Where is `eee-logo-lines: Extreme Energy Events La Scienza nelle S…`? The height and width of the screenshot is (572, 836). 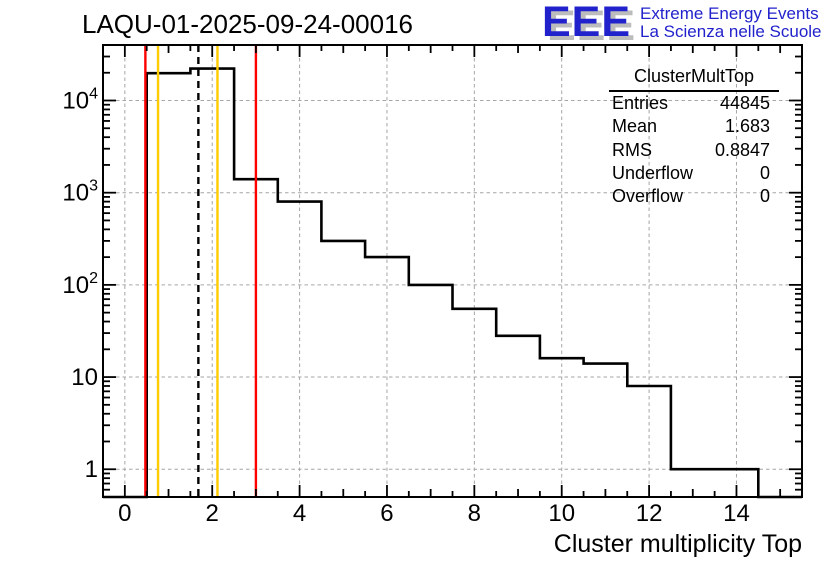
eee-logo-lines: Extreme Energy Events La Scienza nelle S… is located at coordinates (730, 21).